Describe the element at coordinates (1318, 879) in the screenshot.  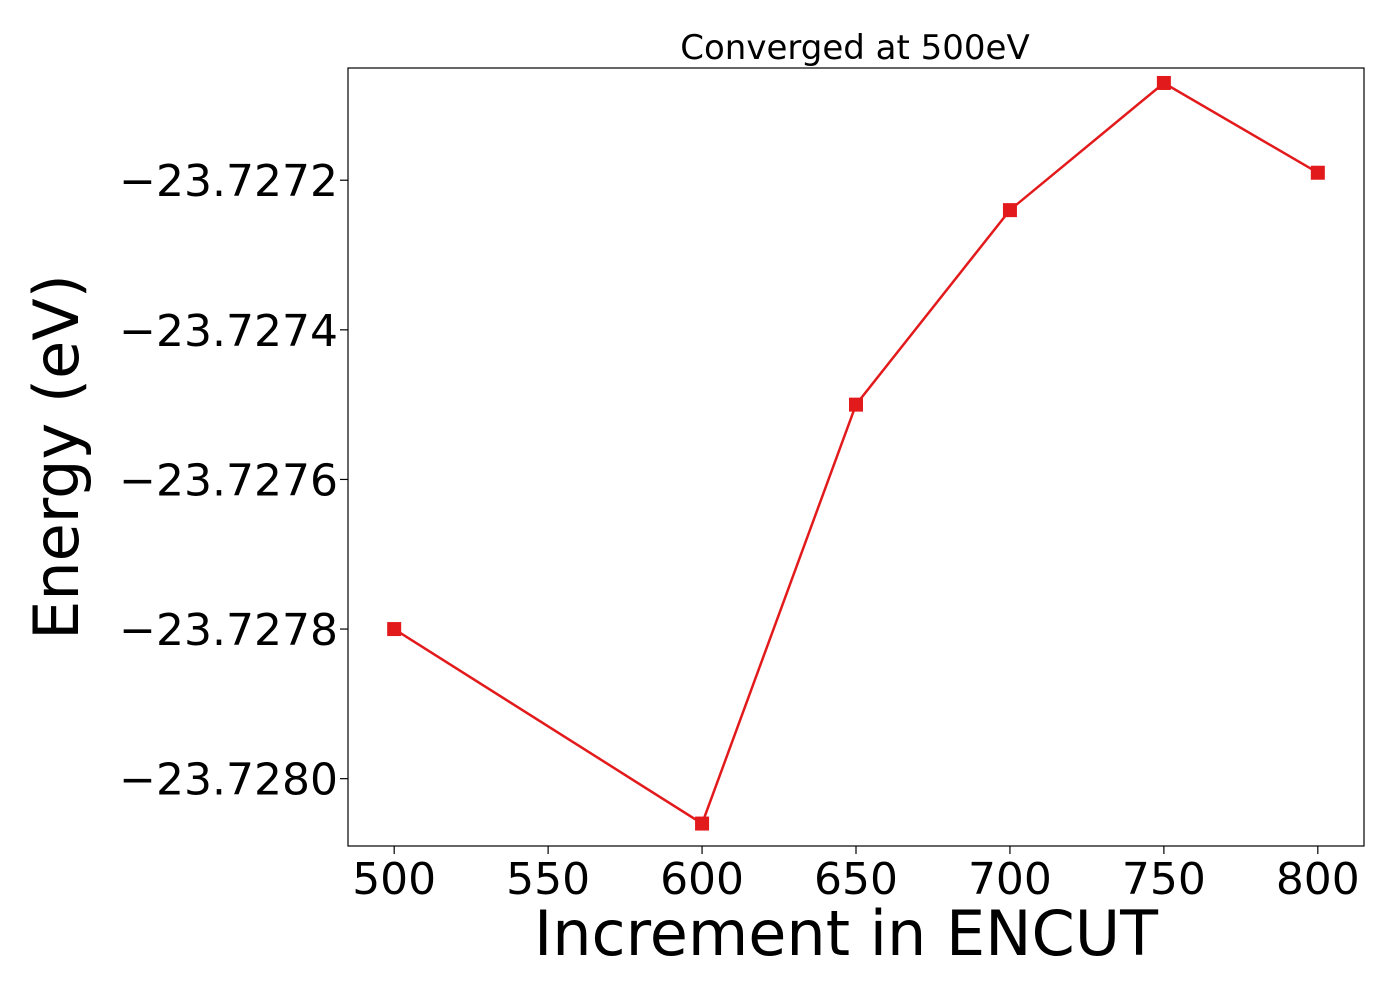
I see `x-tick-label: 800` at that location.